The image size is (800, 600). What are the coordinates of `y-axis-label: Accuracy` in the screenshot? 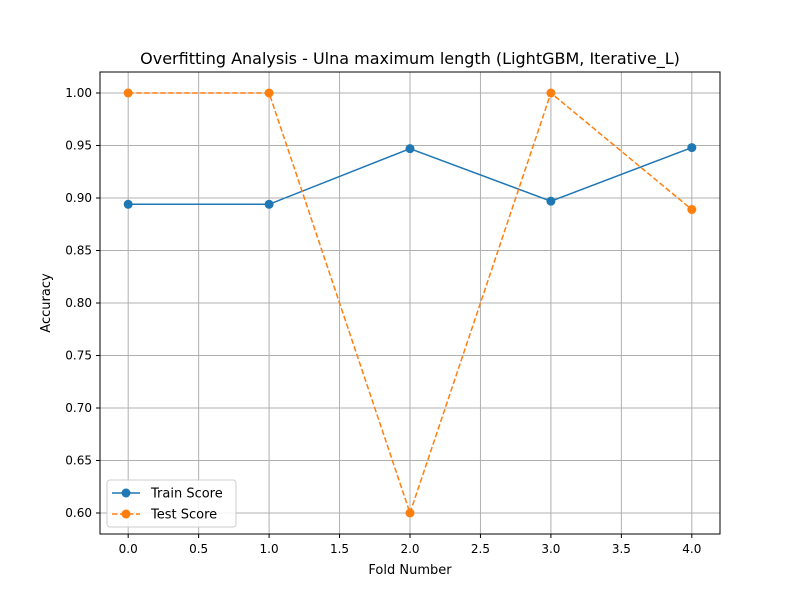 It's located at (46, 303).